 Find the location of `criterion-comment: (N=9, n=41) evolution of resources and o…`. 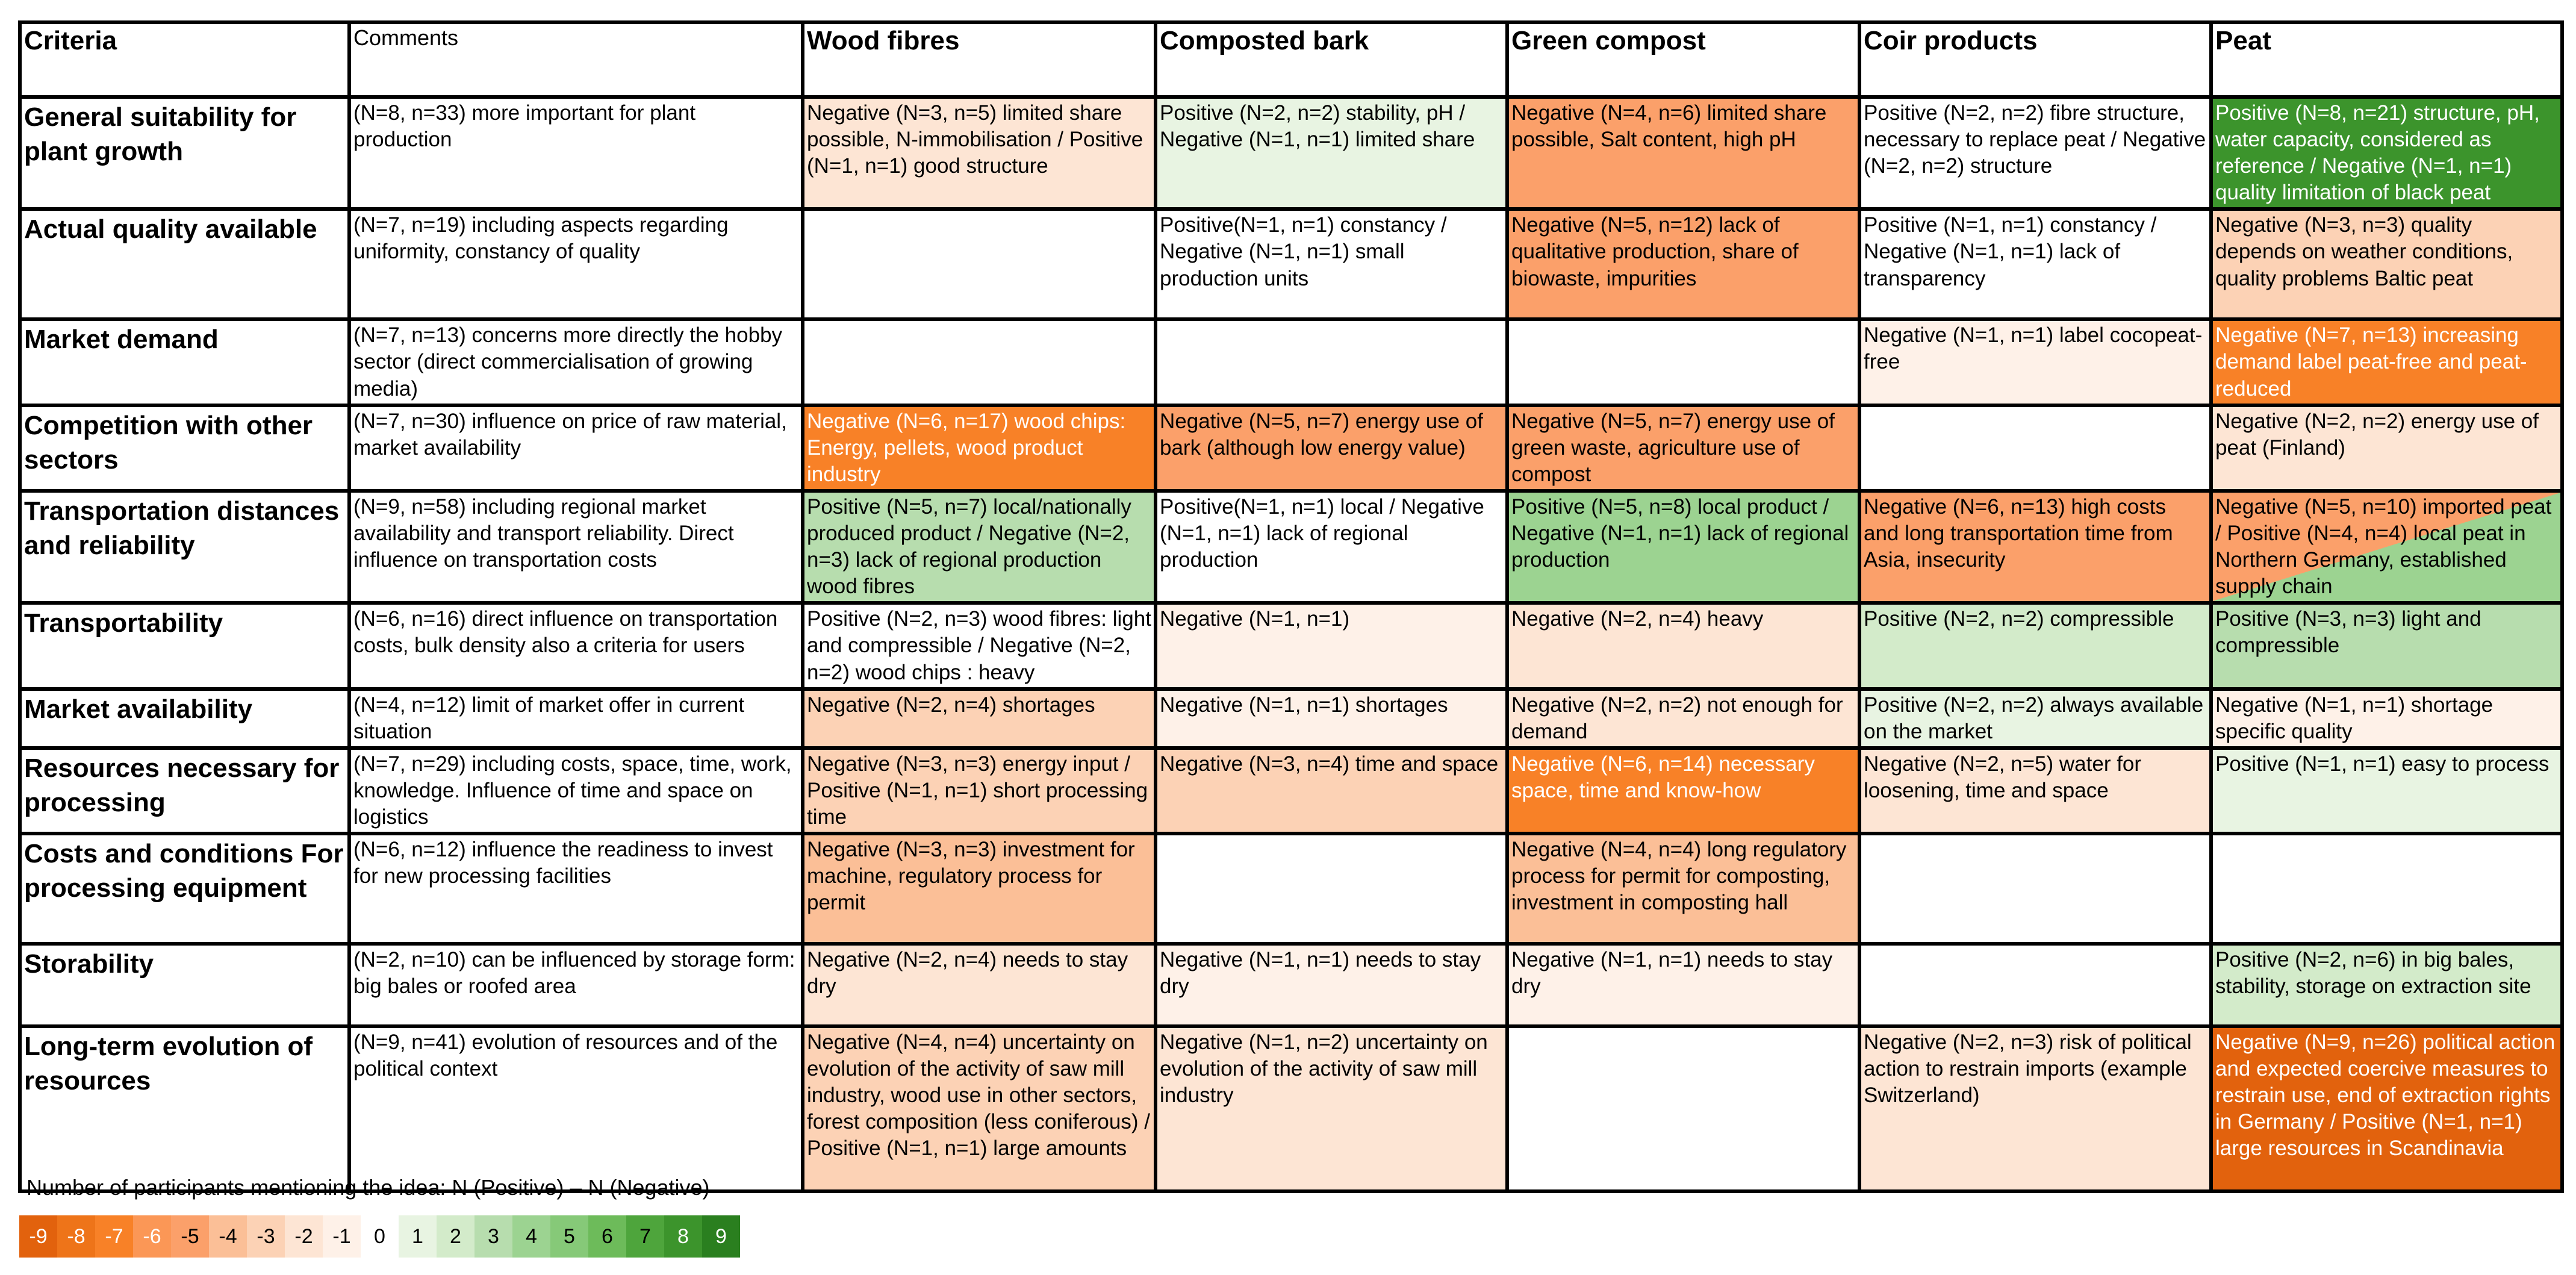

criterion-comment: (N=9, n=41) evolution of resources and o… is located at coordinates (575, 1109).